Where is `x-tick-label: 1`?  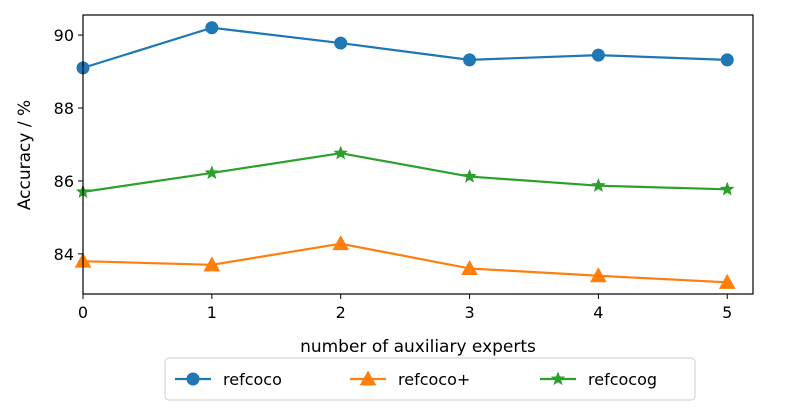
x-tick-label: 1 is located at coordinates (212, 312).